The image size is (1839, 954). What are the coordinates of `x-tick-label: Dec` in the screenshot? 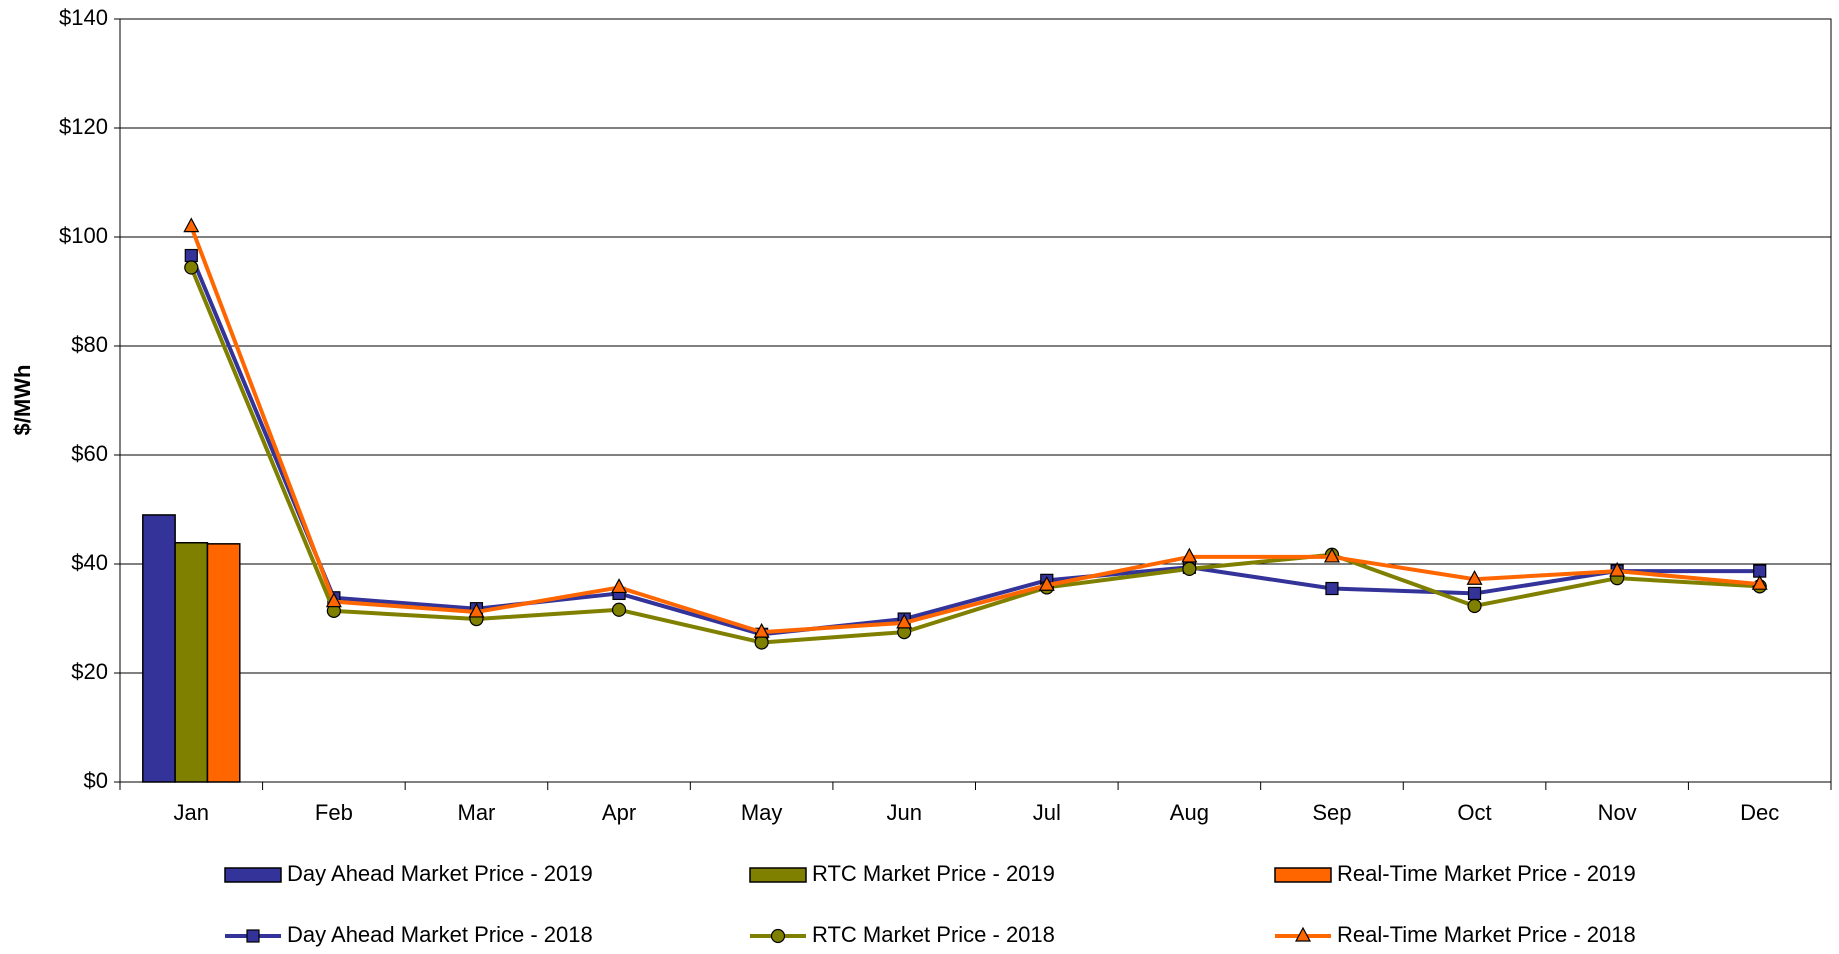 It's located at (1759, 812).